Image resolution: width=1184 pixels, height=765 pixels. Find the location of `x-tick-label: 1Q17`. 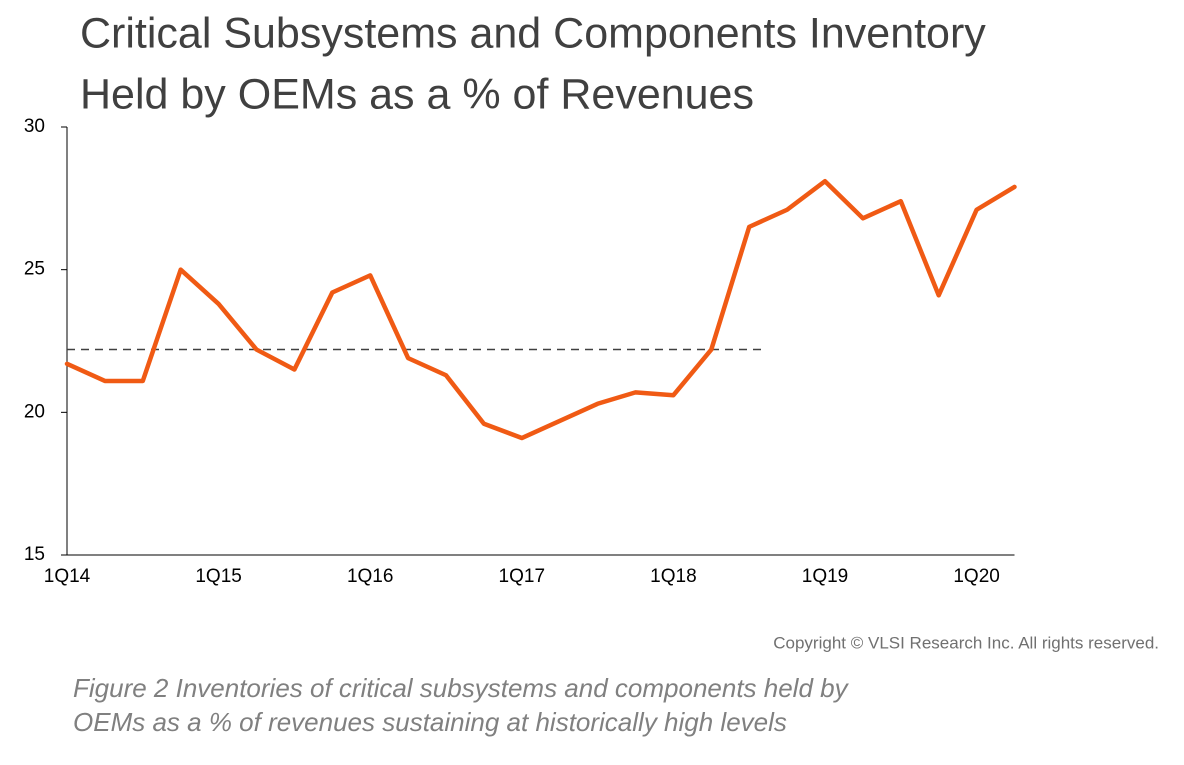

x-tick-label: 1Q17 is located at coordinates (522, 576).